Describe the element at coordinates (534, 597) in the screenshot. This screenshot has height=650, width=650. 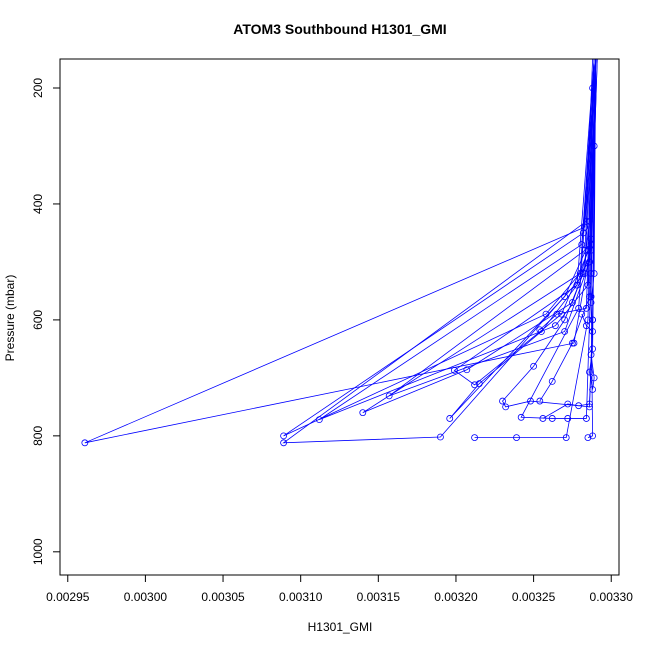
I see `x-tick-label: 0.00325` at that location.